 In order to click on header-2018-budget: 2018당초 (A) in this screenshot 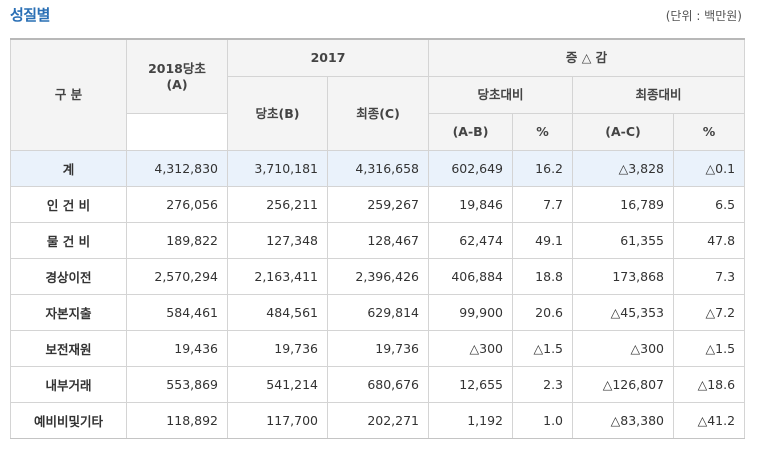, I will do `click(177, 76)`.